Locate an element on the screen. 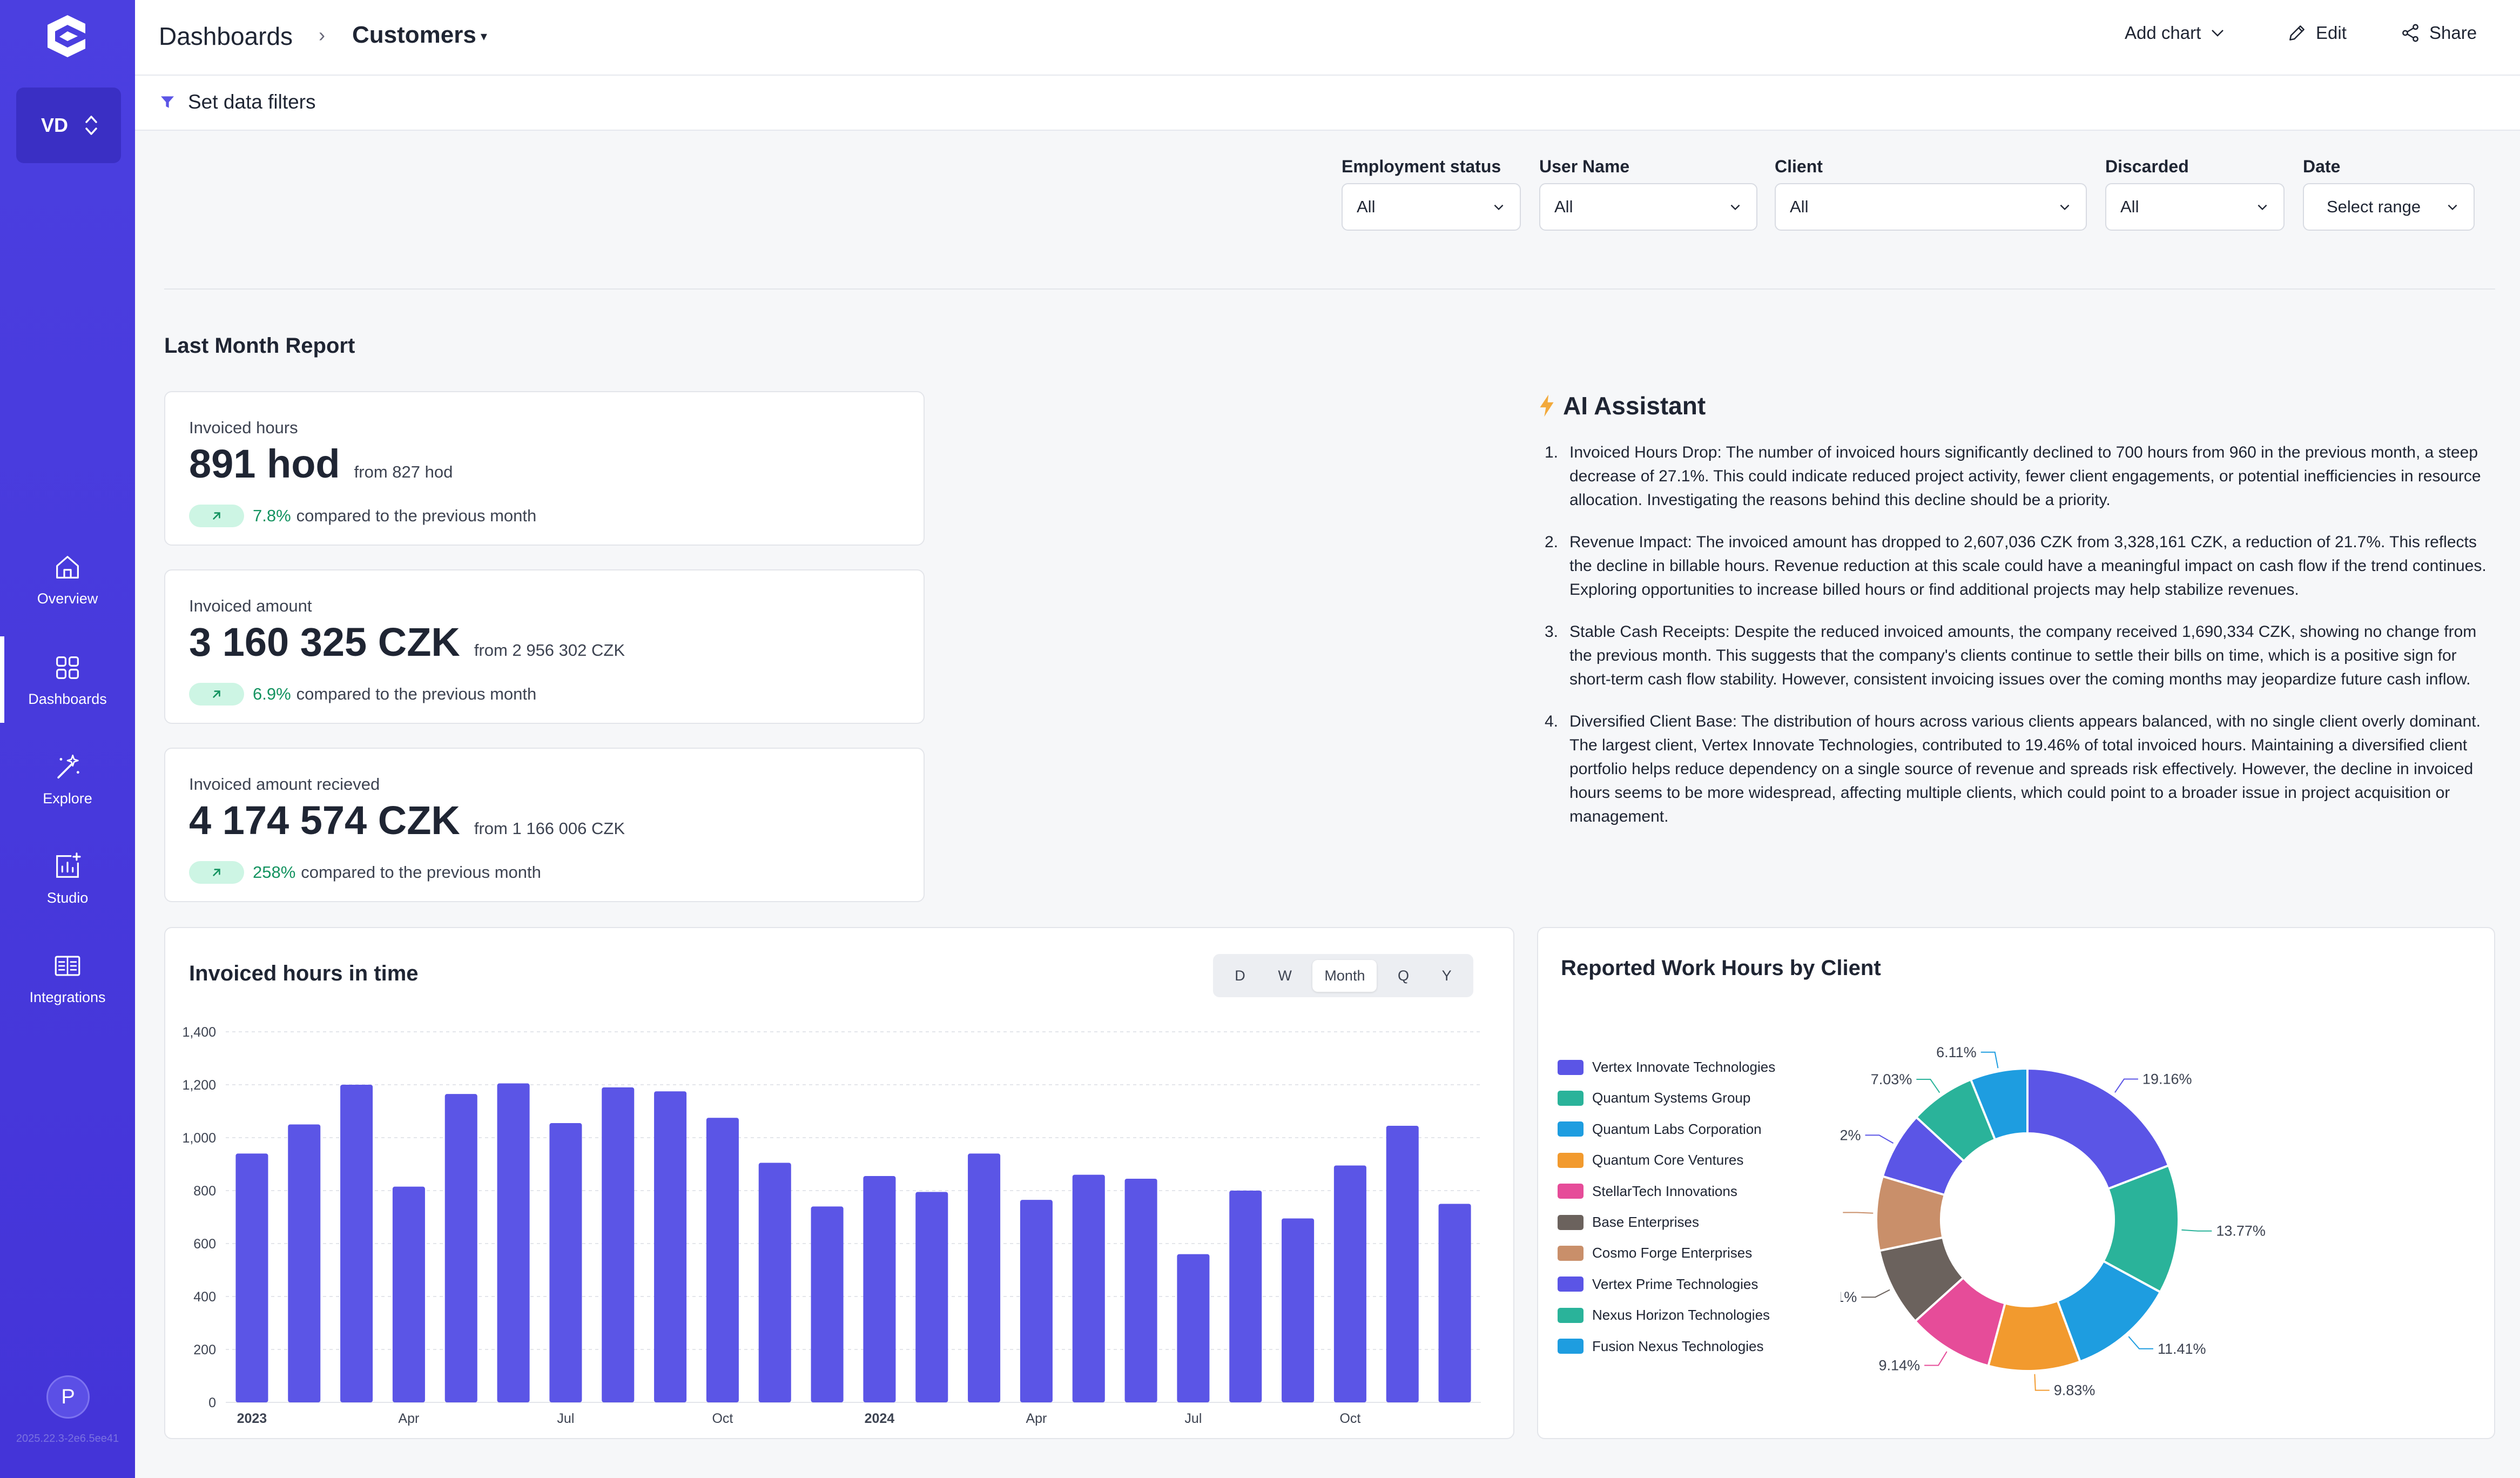  legend-item: Quantum Core Ventures is located at coordinates (1651, 1160).